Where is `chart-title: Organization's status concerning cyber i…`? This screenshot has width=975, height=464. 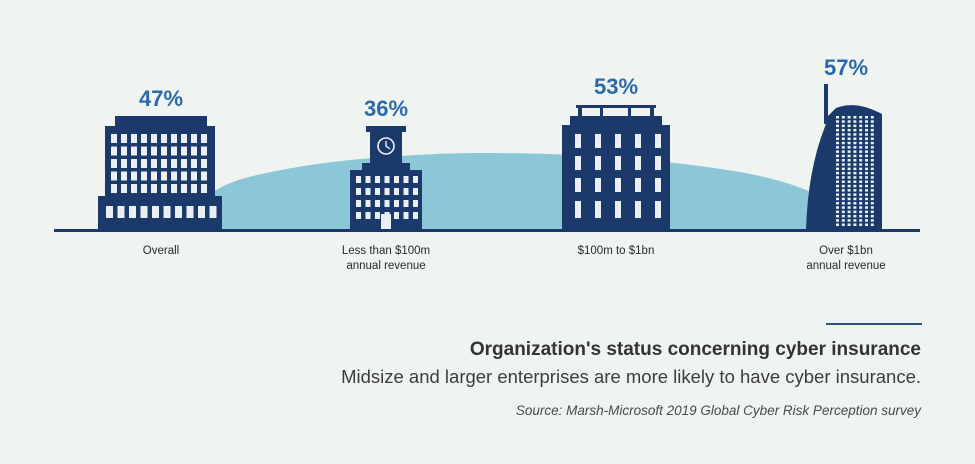 chart-title: Organization's status concerning cyber i… is located at coordinates (695, 349).